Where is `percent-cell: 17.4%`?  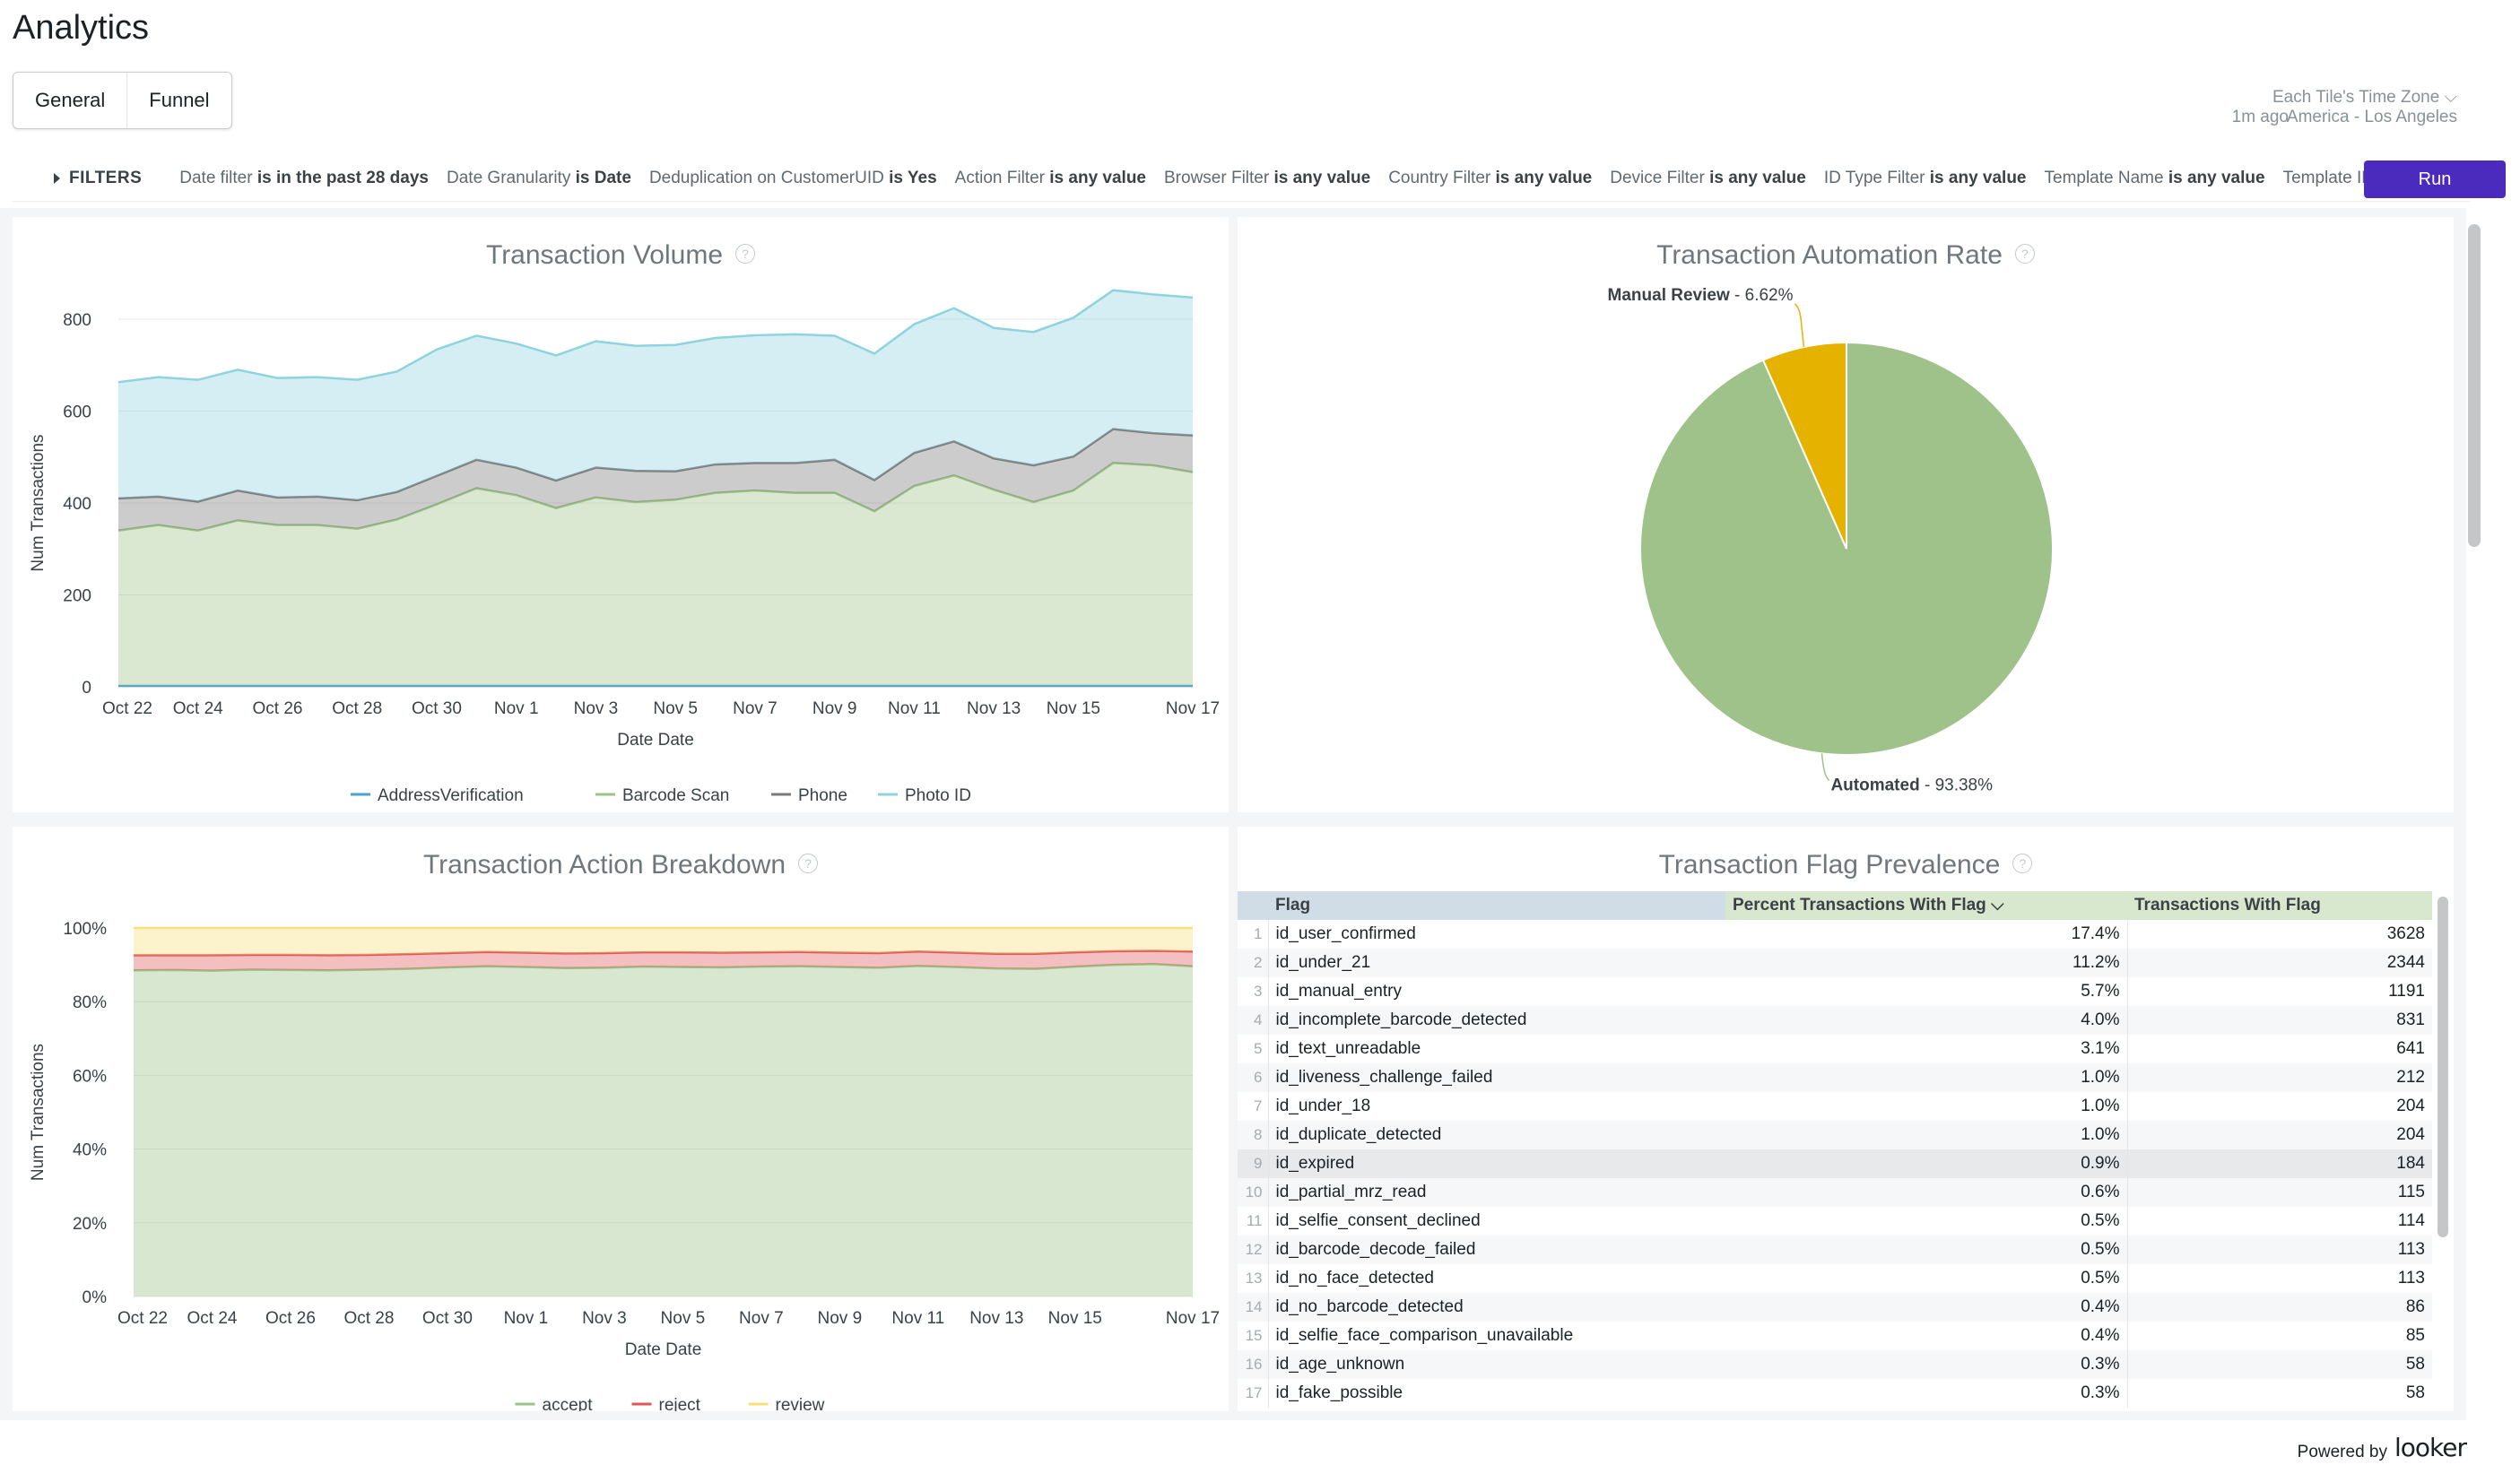 percent-cell: 17.4% is located at coordinates (1927, 934).